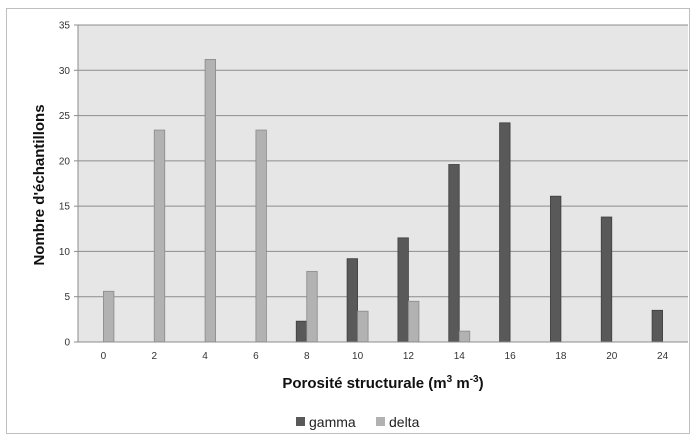  I want to click on y-tick-label: 15, so click(65, 207).